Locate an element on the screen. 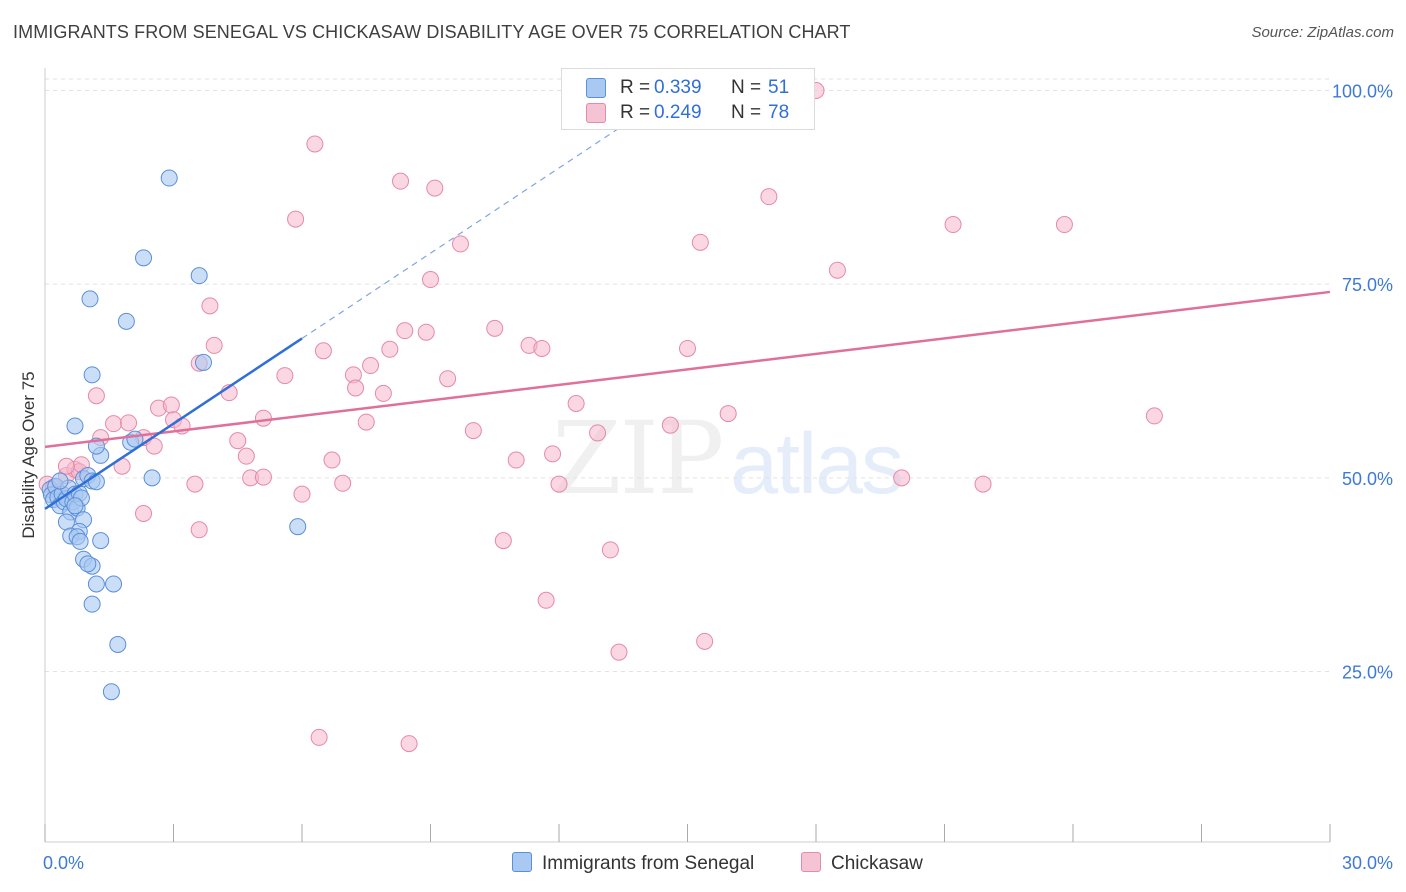 The image size is (1406, 892). bottom-legend-senegal: Immigrants from Senegal is located at coordinates (633, 864).